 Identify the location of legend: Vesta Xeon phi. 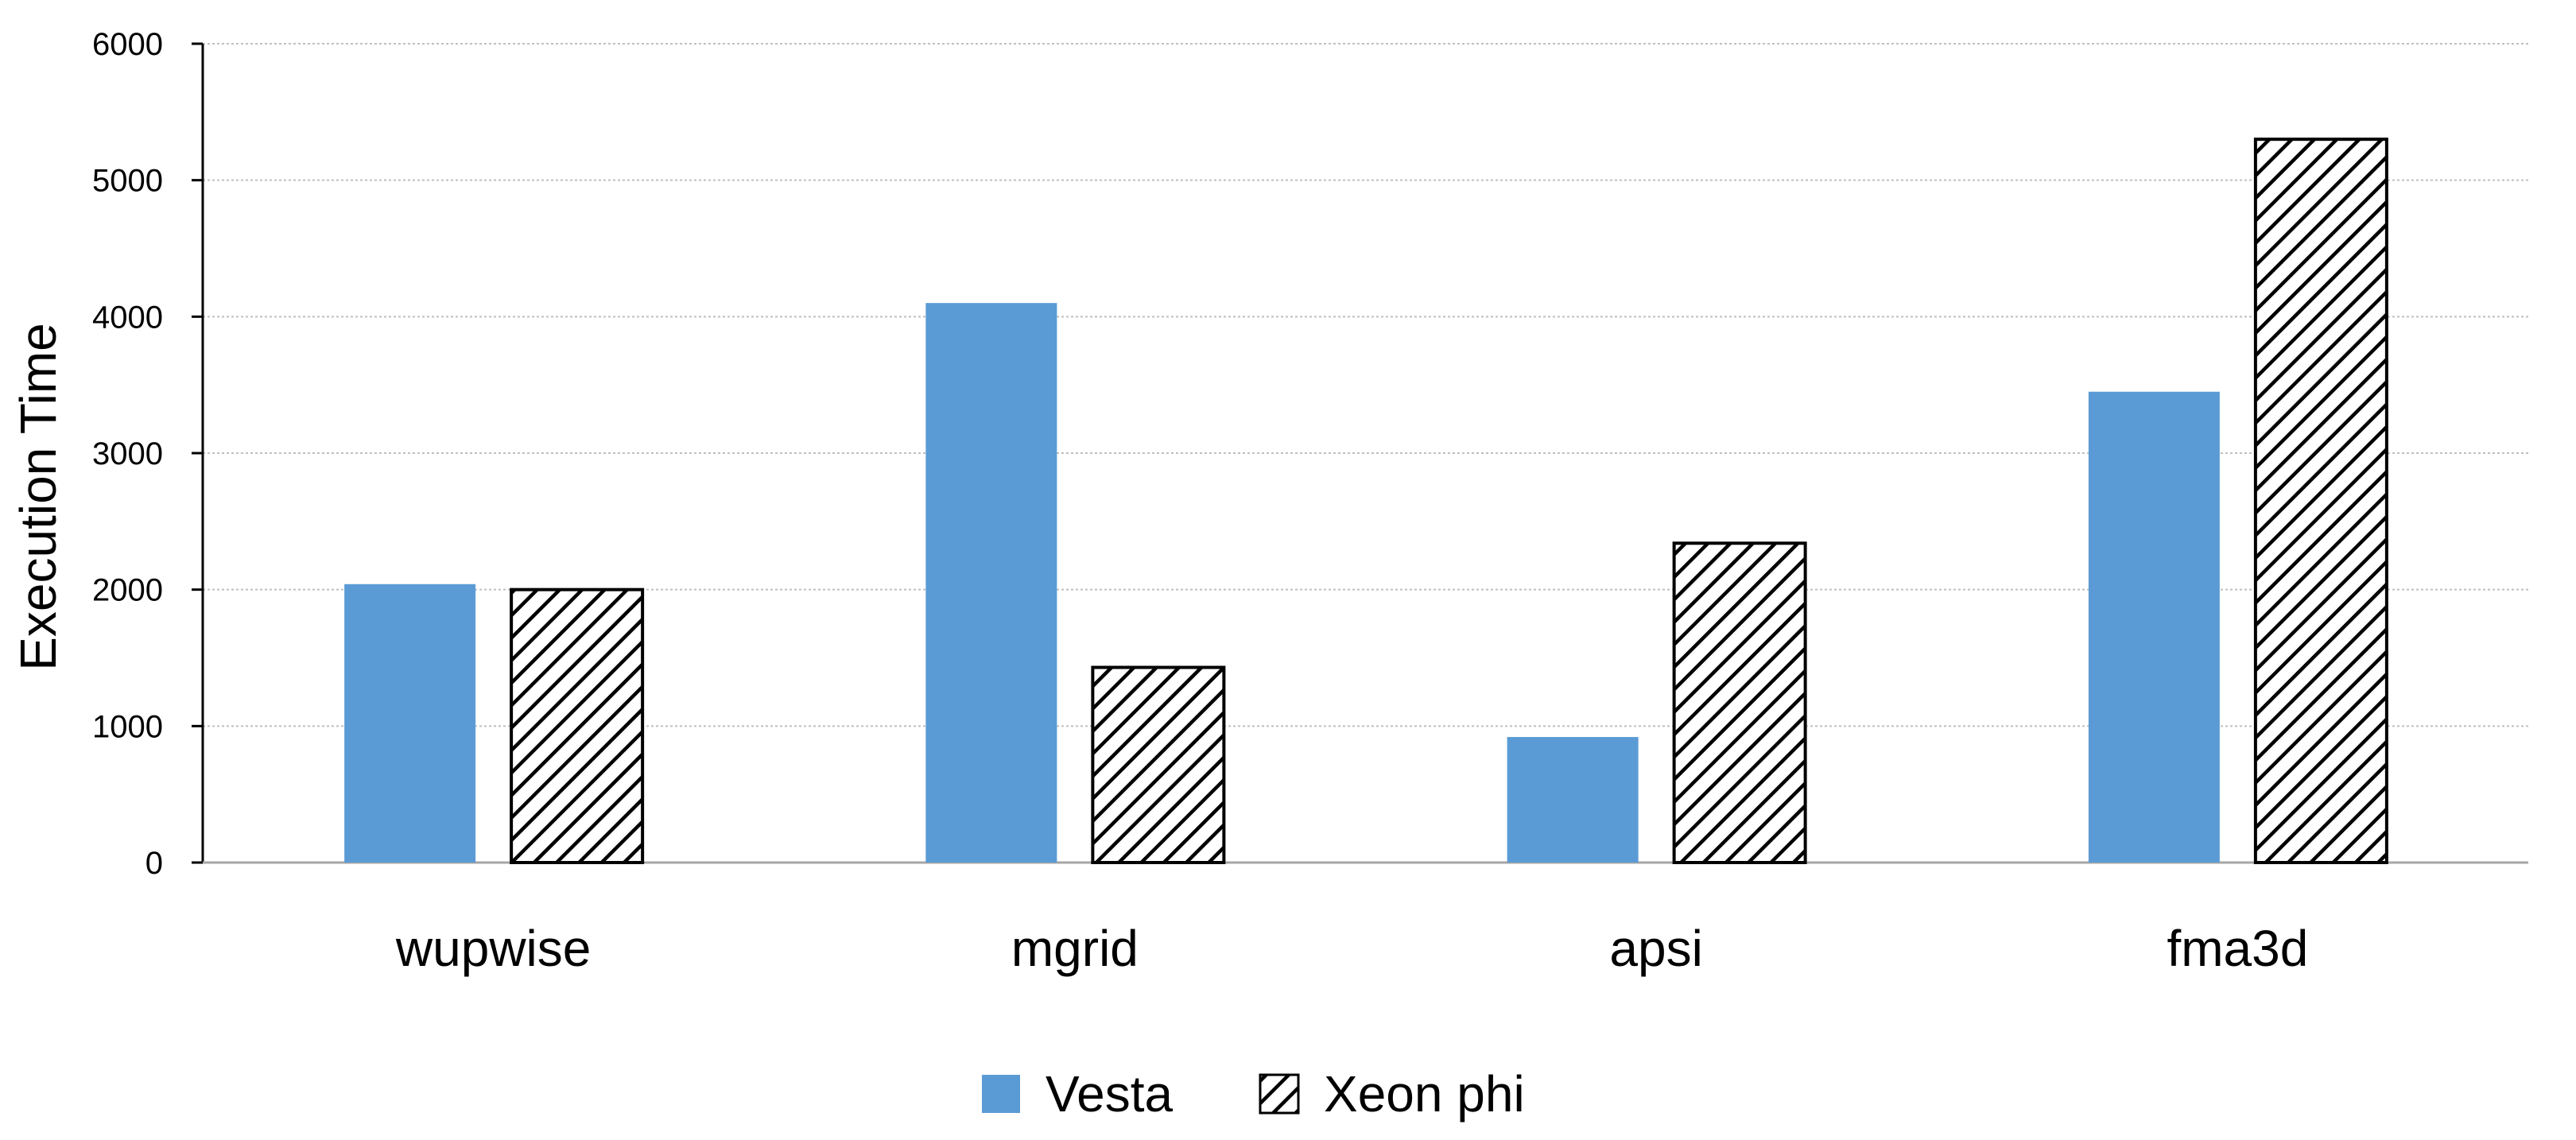
(1253, 1094).